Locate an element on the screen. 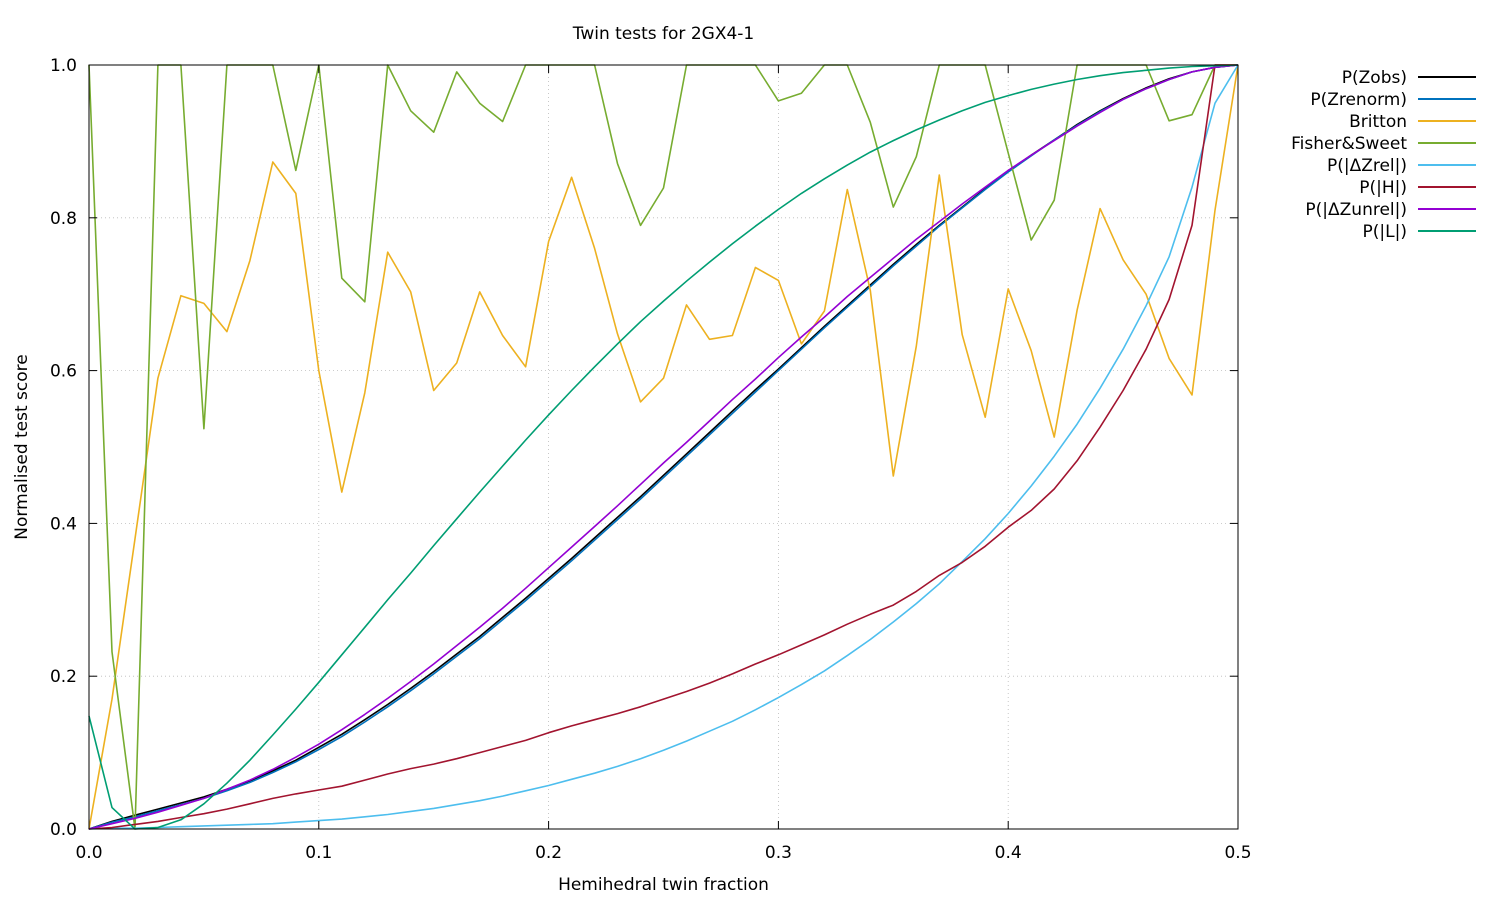 The height and width of the screenshot is (900, 1500). x-tick-label: 0.4 is located at coordinates (1008, 853).